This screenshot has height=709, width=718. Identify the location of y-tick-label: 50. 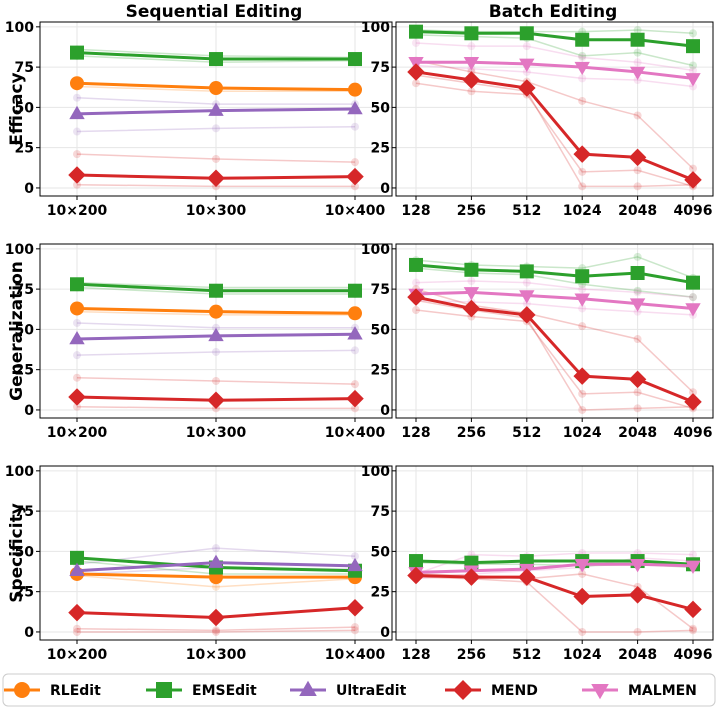
(381, 330).